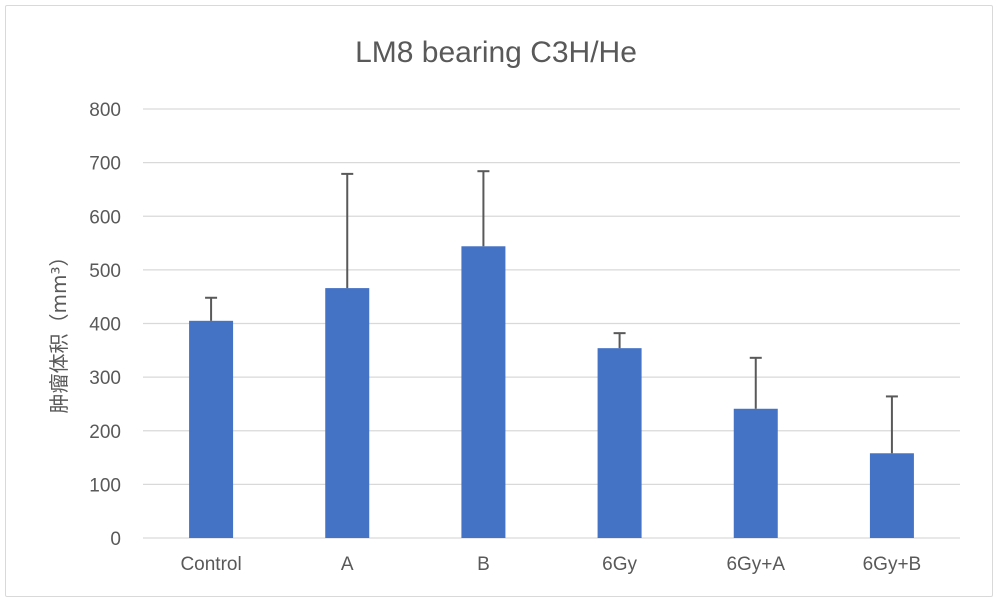  Describe the element at coordinates (105, 164) in the screenshot. I see `y-tick-label: 700` at that location.